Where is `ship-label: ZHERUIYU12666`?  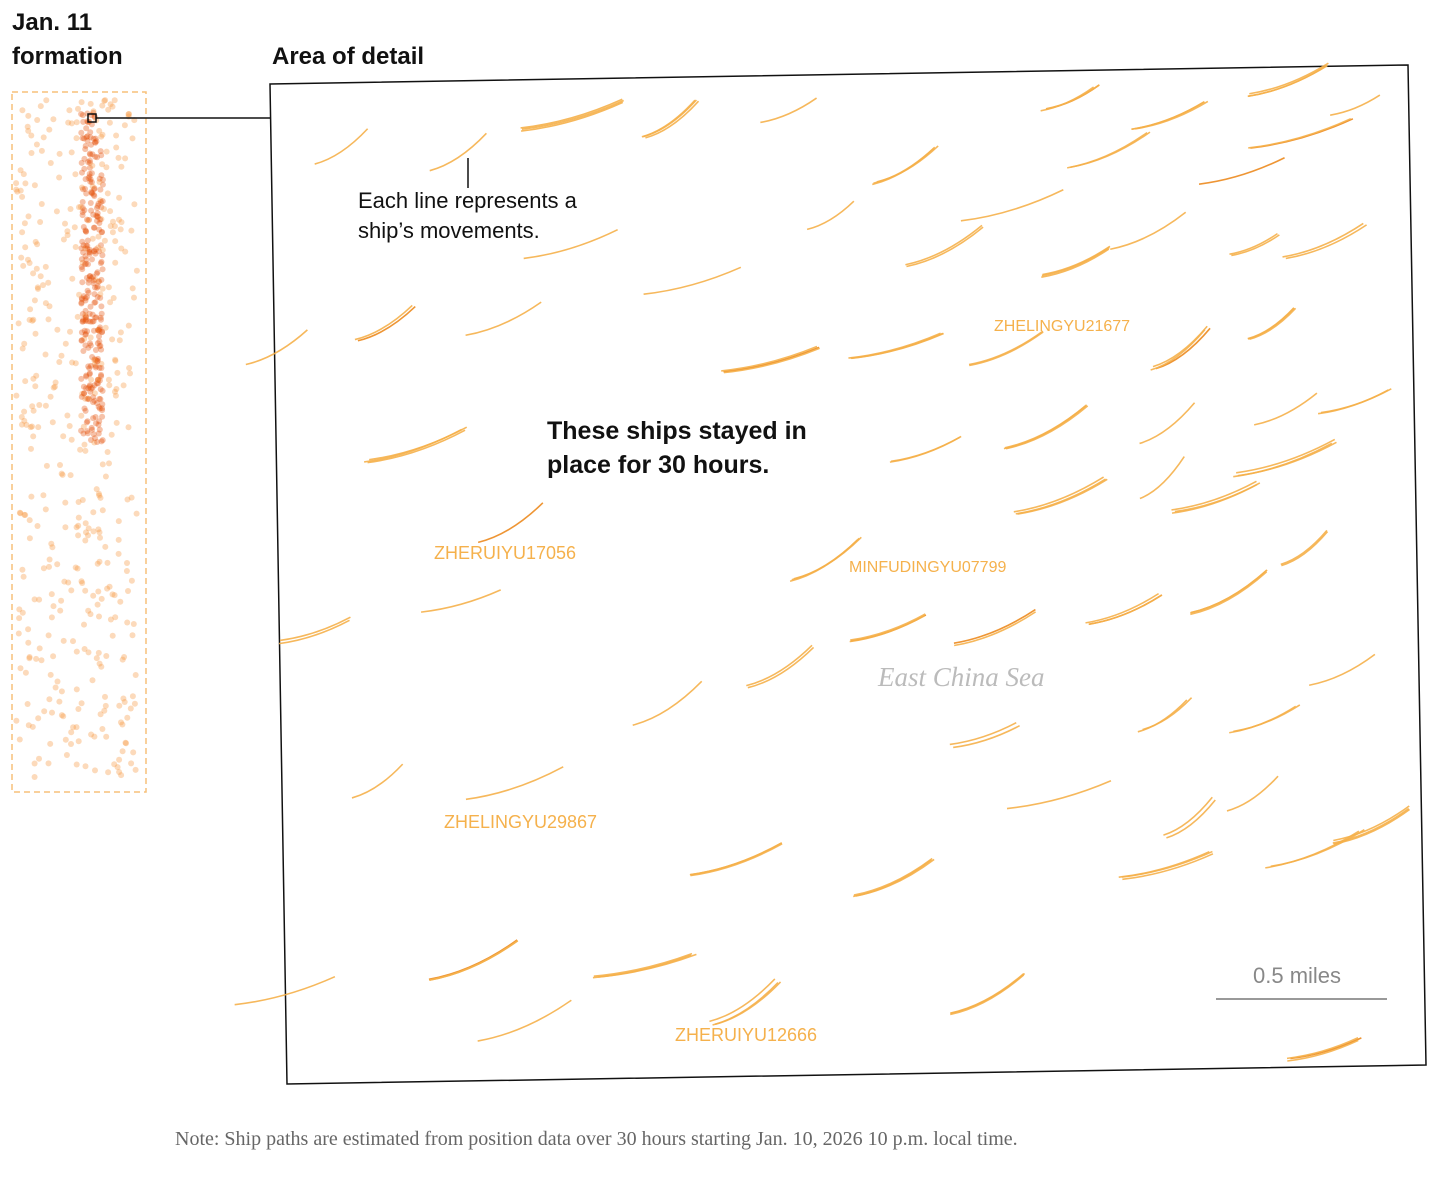 ship-label: ZHERUIYU12666 is located at coordinates (746, 1035).